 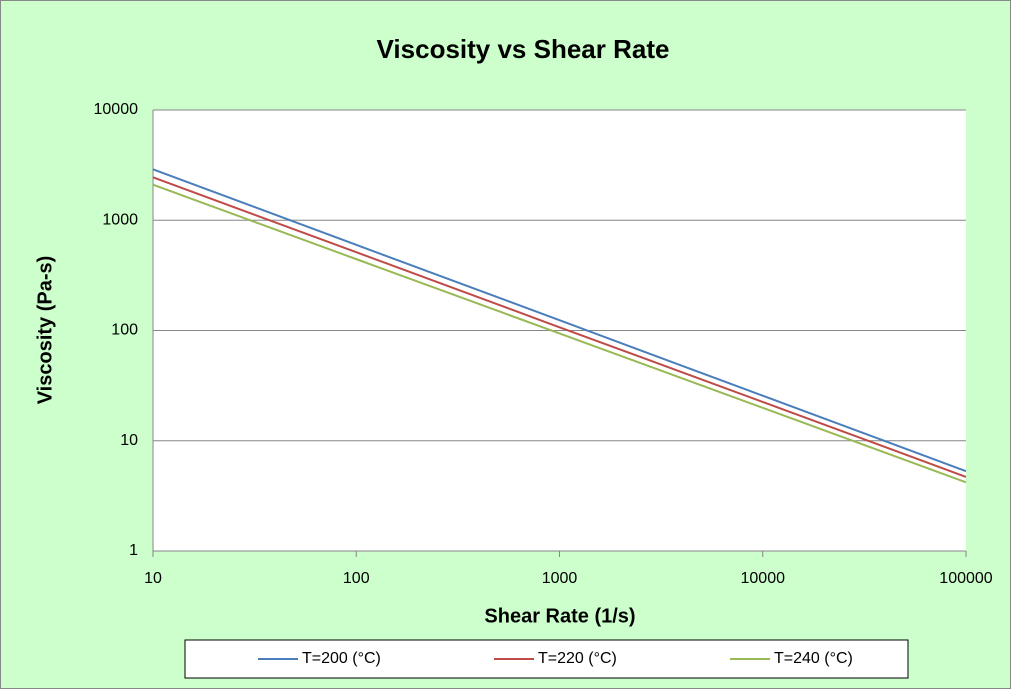 I want to click on legend, so click(x=546, y=659).